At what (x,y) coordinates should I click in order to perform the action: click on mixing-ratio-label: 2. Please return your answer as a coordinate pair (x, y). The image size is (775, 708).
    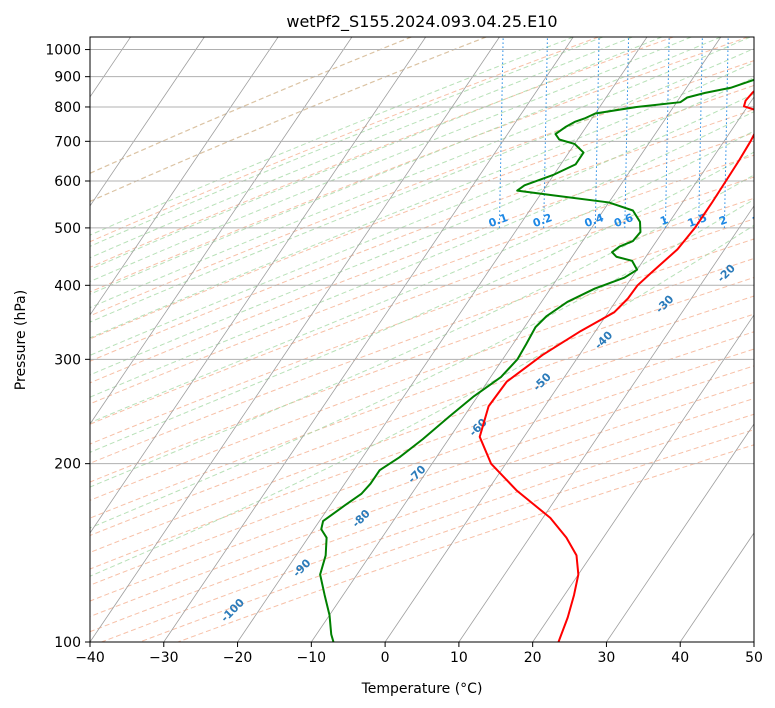
    Looking at the image, I should click on (723, 220).